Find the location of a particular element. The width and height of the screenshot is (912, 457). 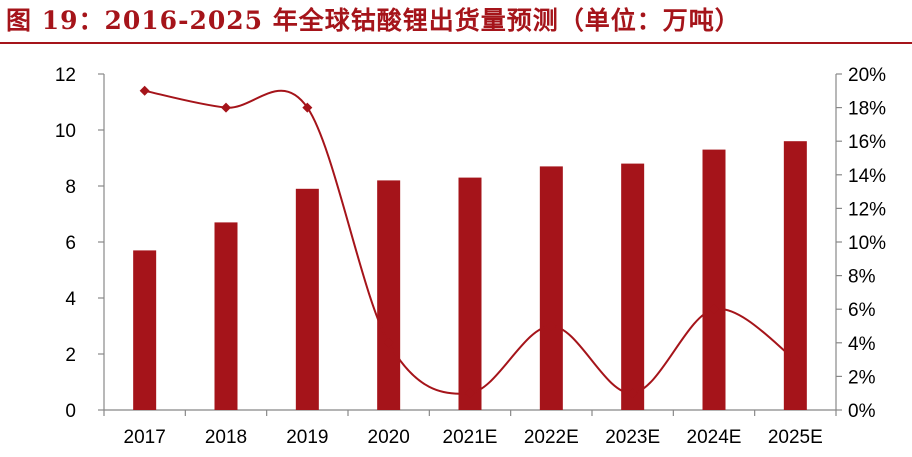

left-tick-label: 4 is located at coordinates (70, 299).